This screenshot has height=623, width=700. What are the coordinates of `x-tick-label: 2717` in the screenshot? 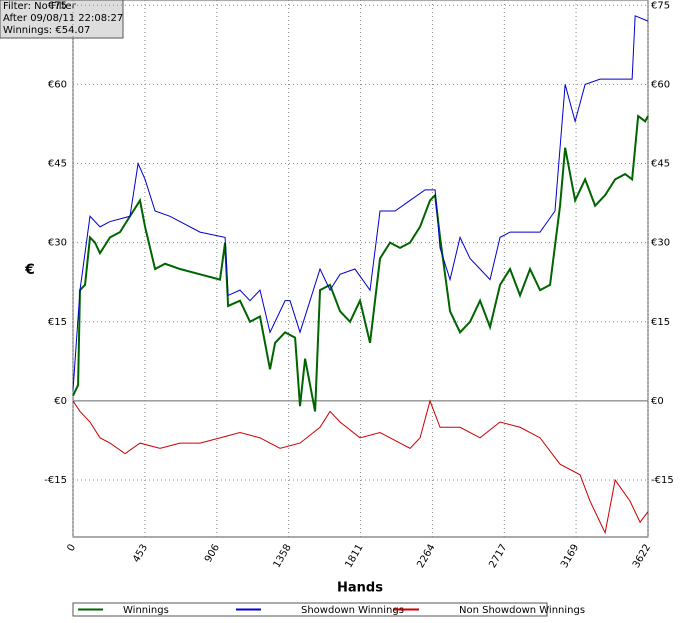 It's located at (498, 557).